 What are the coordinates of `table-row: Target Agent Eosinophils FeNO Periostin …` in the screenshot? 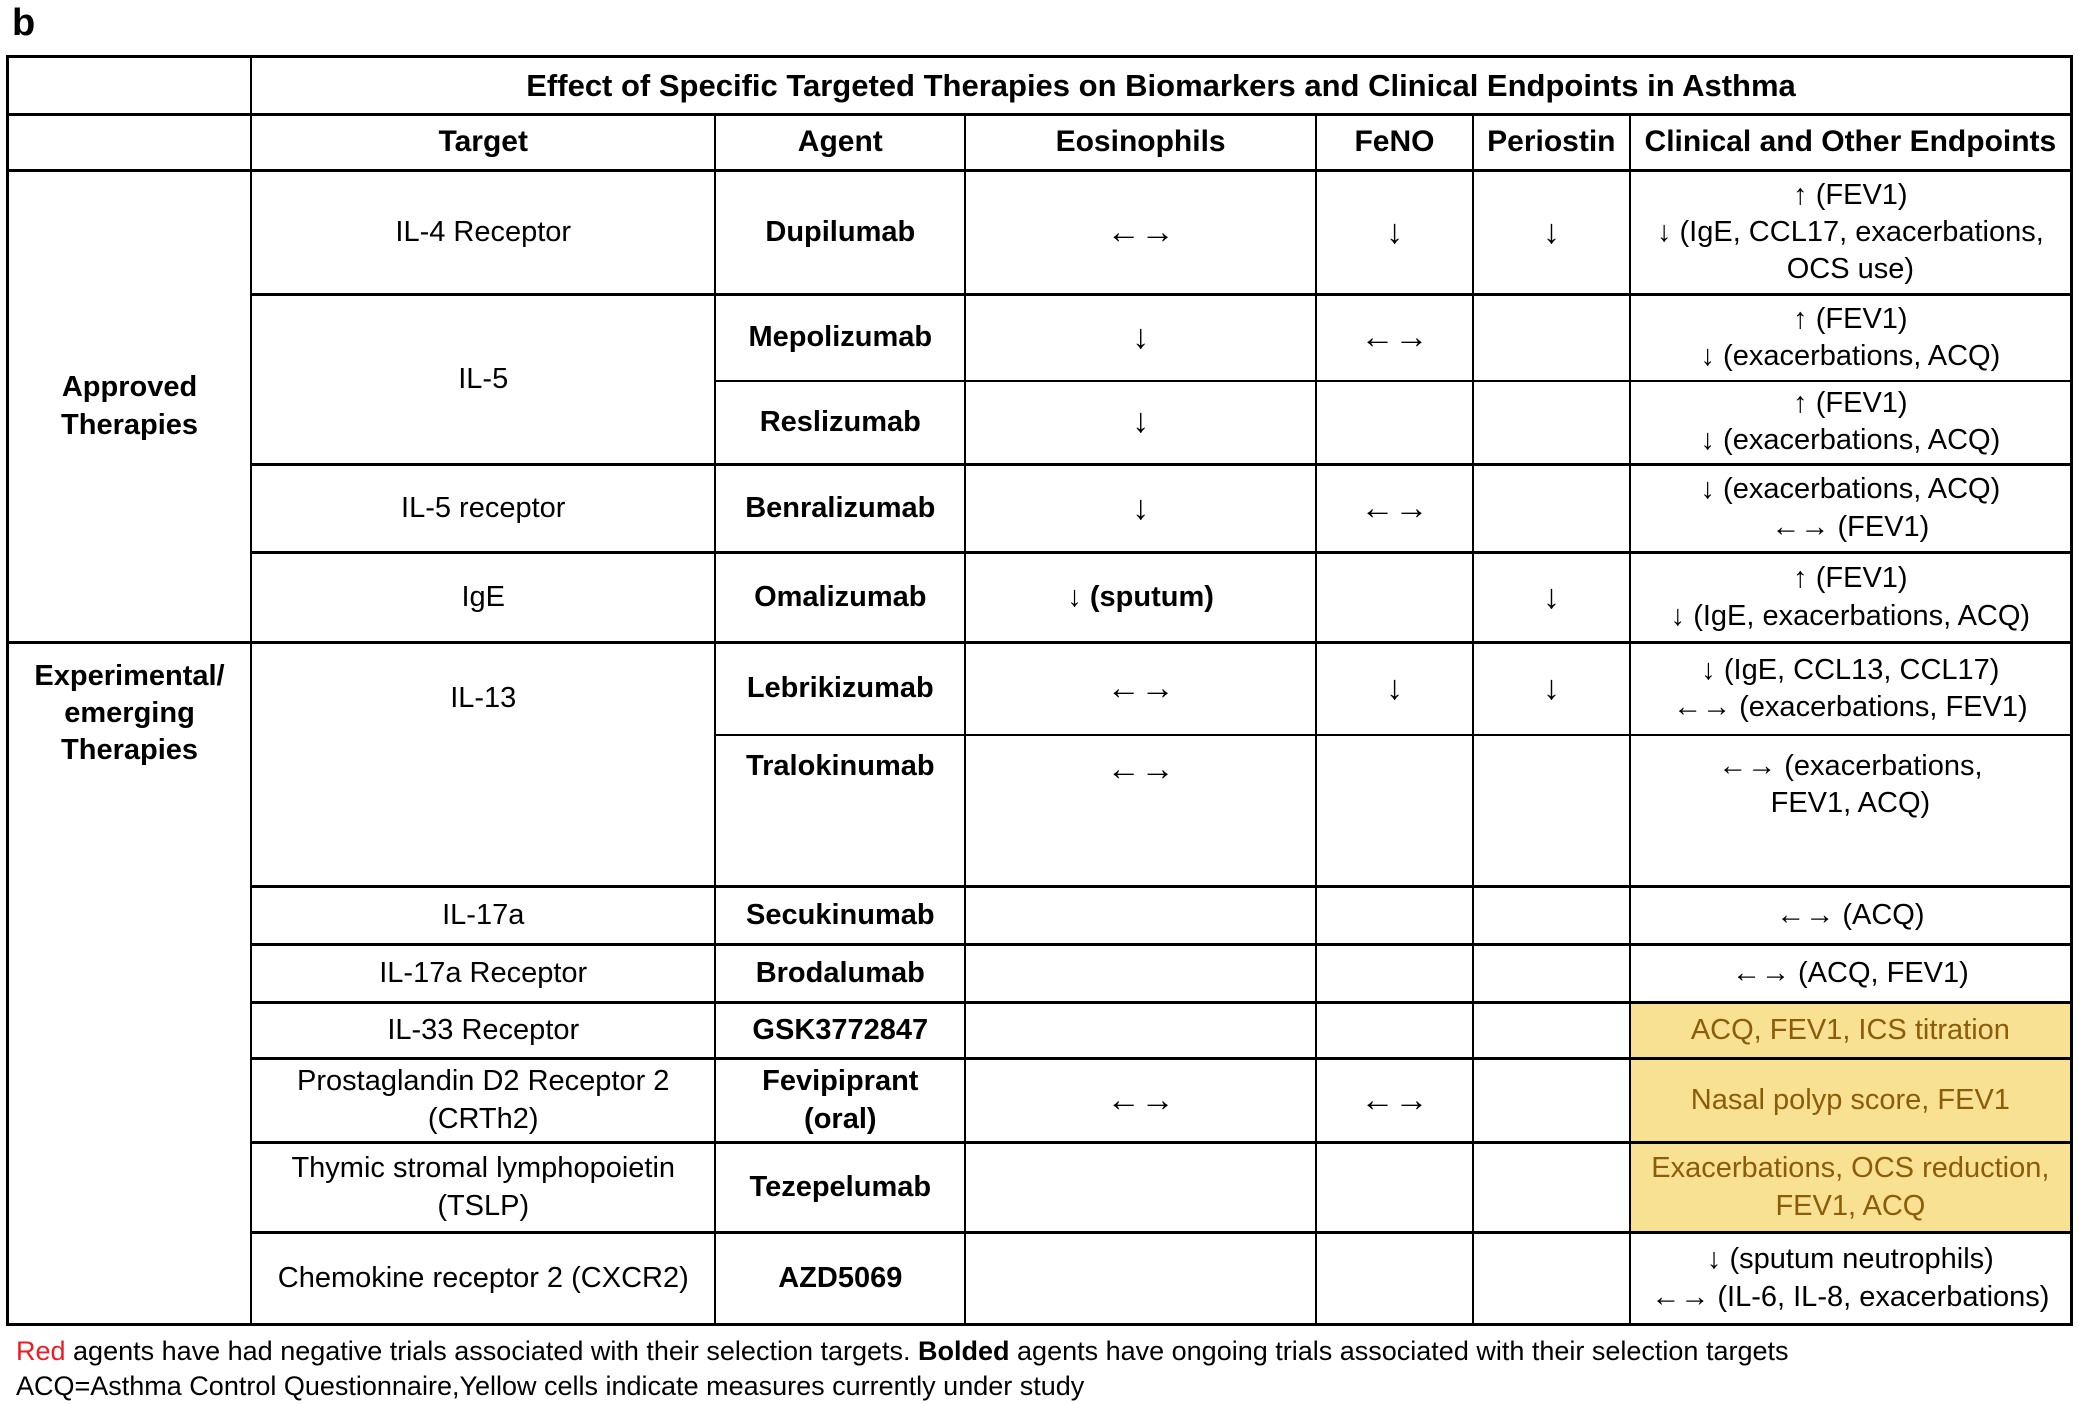 It's located at (1039, 142).